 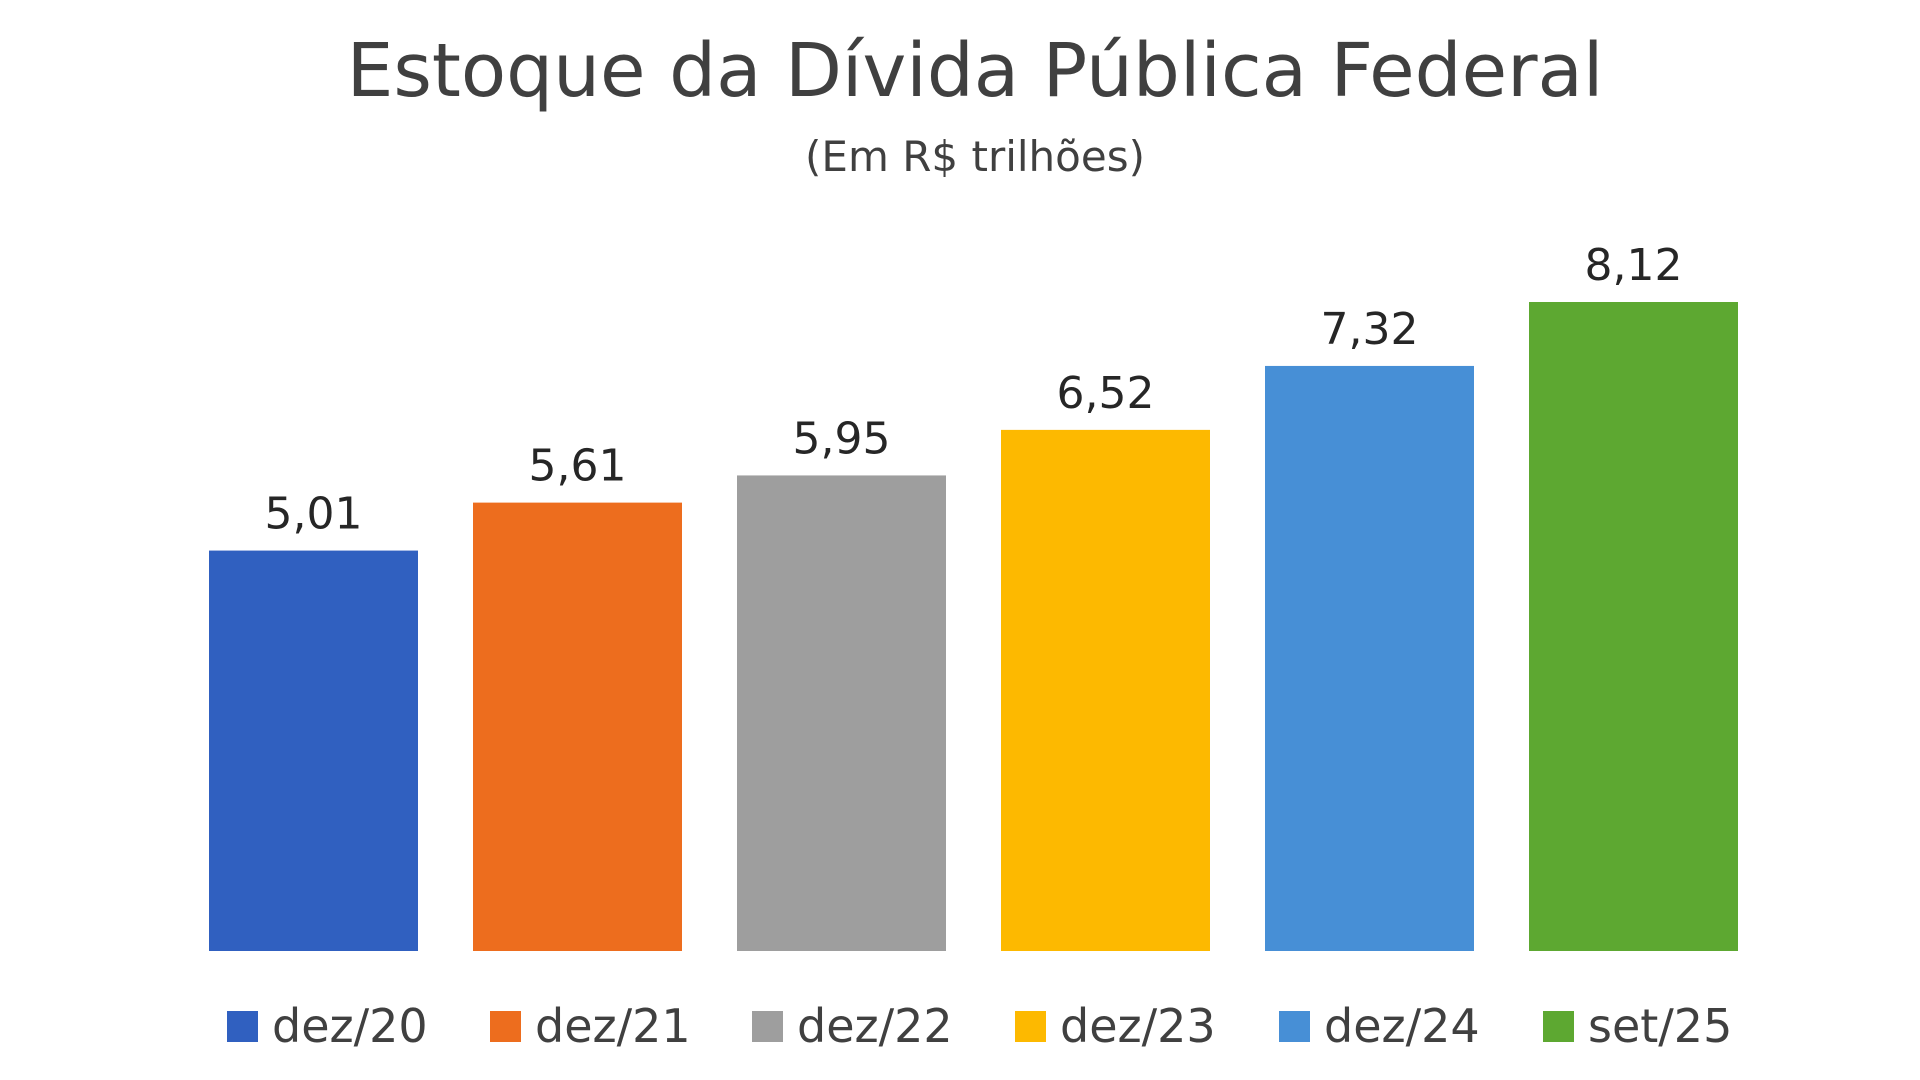 I want to click on data-label: 8,12, so click(x=1634, y=265).